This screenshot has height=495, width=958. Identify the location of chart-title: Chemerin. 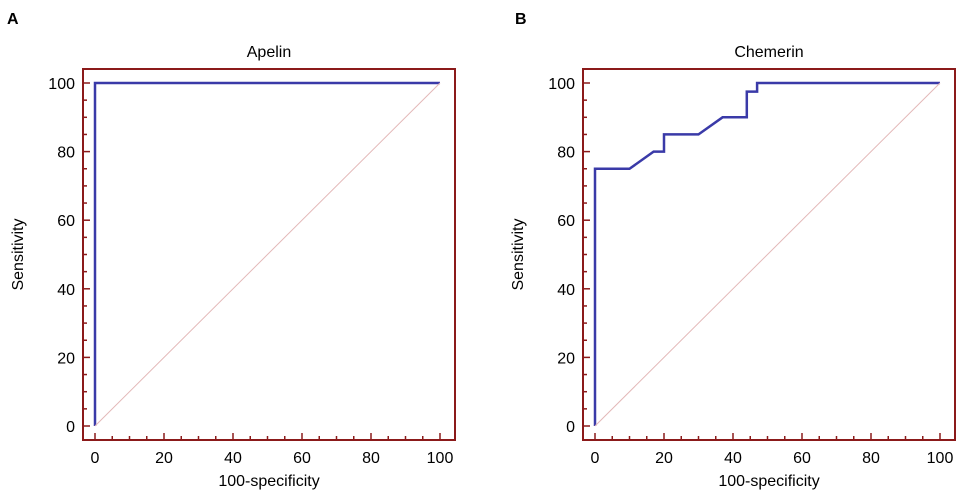
(768, 52).